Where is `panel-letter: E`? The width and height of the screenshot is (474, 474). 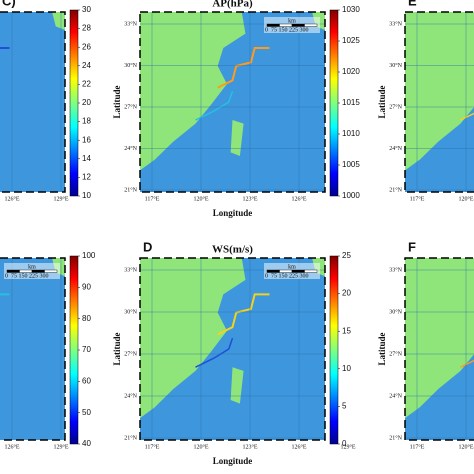
panel-letter: E is located at coordinates (412, 4).